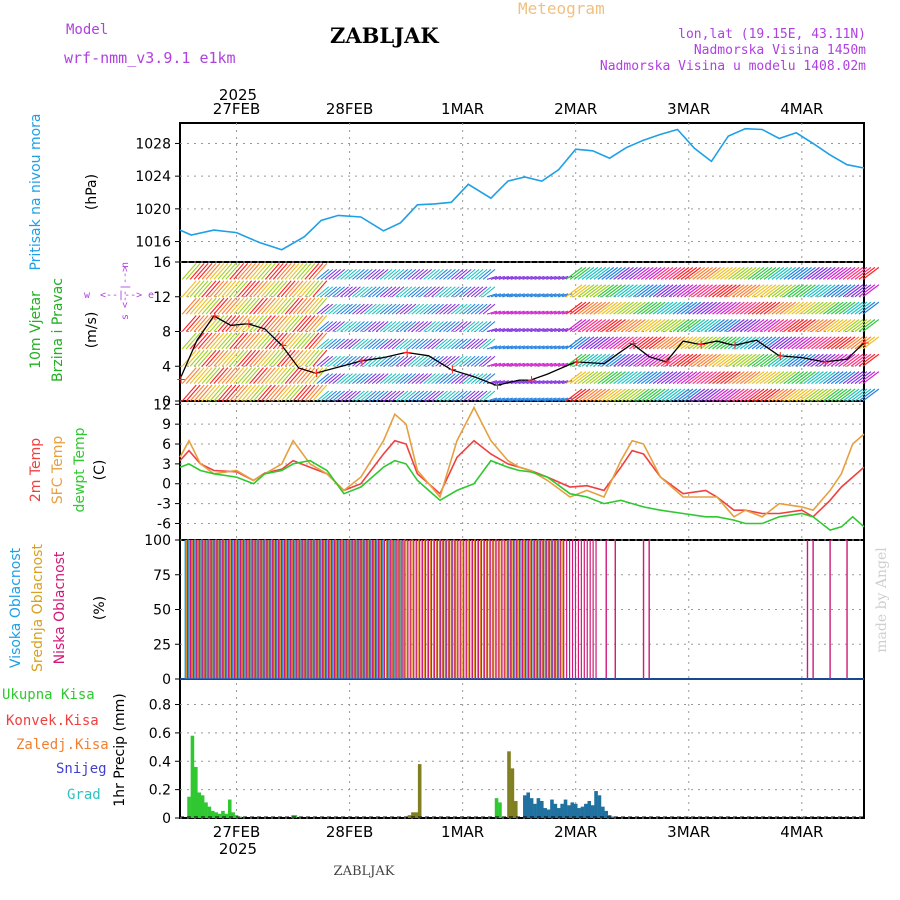 Image resolution: width=900 pixels, height=900 pixels. What do you see at coordinates (522, 351) in the screenshot?
I see `wind-speed-line` at bounding box center [522, 351].